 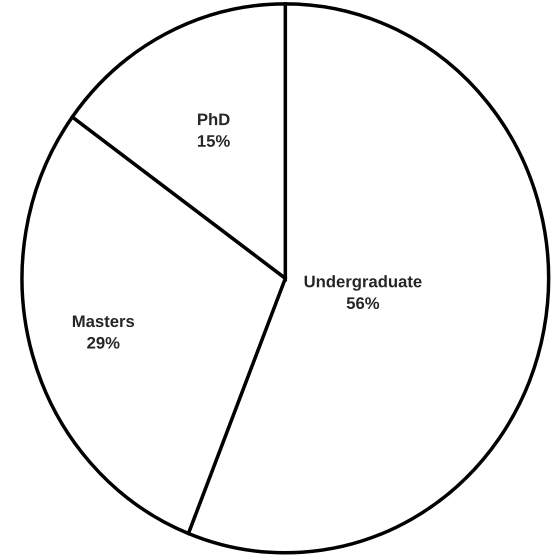 What do you see at coordinates (363, 303) in the screenshot?
I see `data-label: 56%` at bounding box center [363, 303].